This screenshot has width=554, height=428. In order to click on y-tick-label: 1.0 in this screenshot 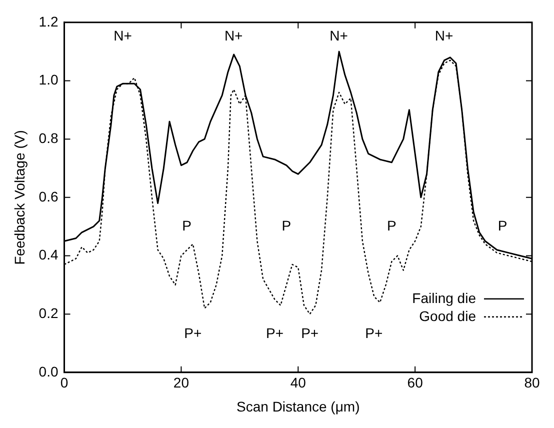, I will do `click(48, 80)`.